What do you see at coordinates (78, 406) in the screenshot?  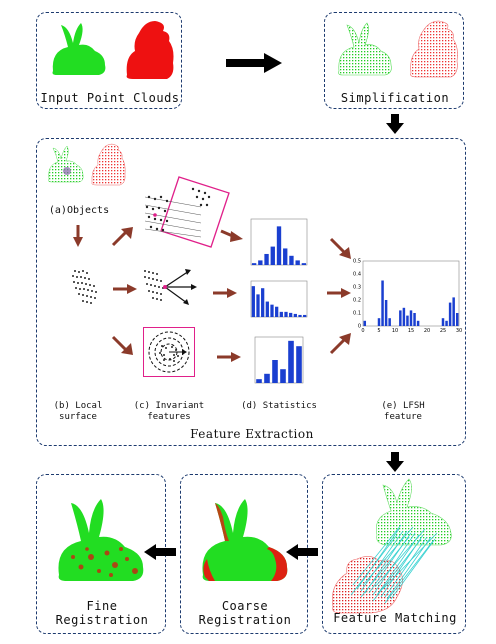 I see `local-surface-label-line1: (b) Local` at bounding box center [78, 406].